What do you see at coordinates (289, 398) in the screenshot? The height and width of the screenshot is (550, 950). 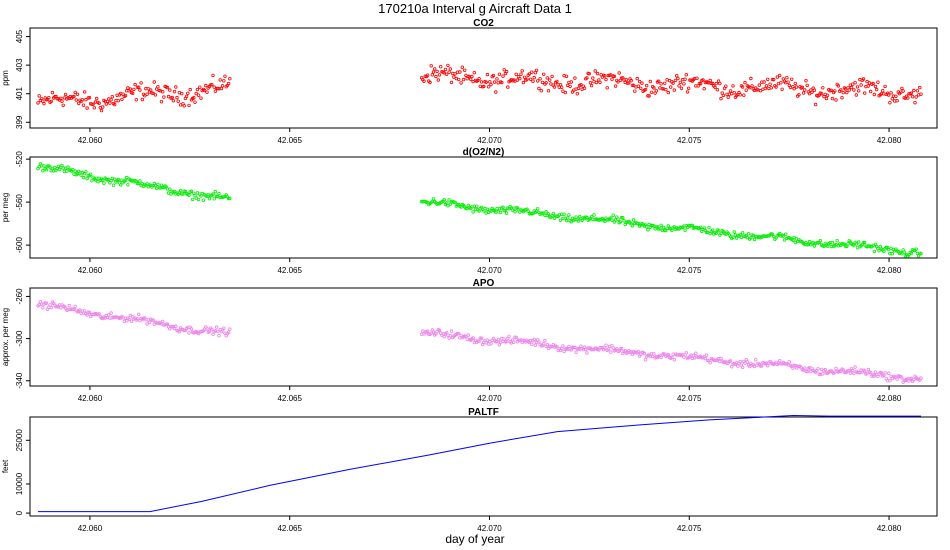 I see `x-tick-label: 42.065` at bounding box center [289, 398].